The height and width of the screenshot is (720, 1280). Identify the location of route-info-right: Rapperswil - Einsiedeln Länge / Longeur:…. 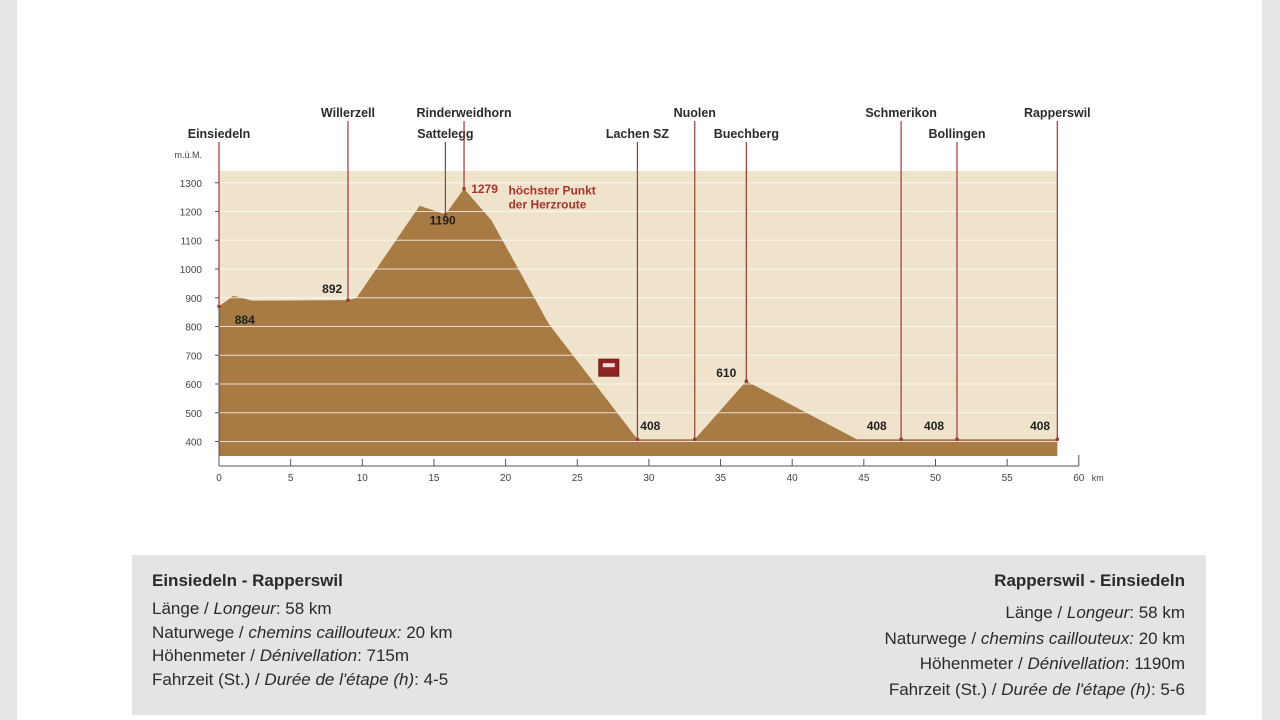
(1035, 636).